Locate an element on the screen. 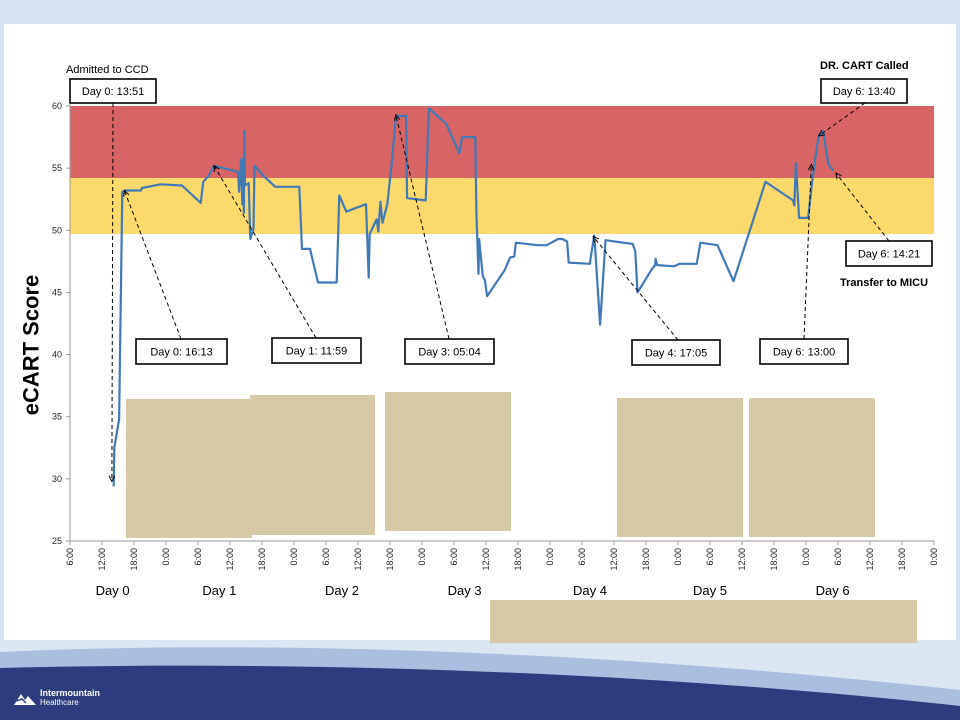  day-label: Day 0 is located at coordinates (113, 590).